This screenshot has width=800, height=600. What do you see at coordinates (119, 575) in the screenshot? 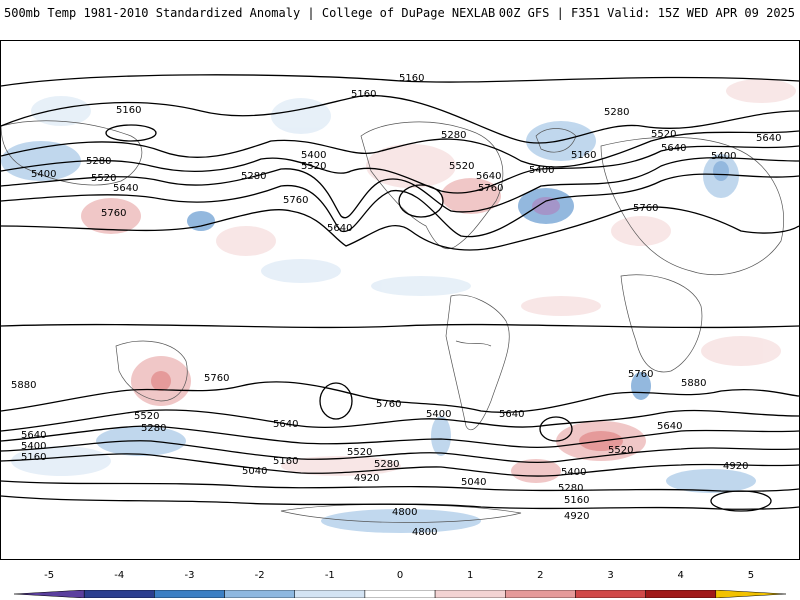
I see `colorbar-tick-label: -4` at bounding box center [119, 575].